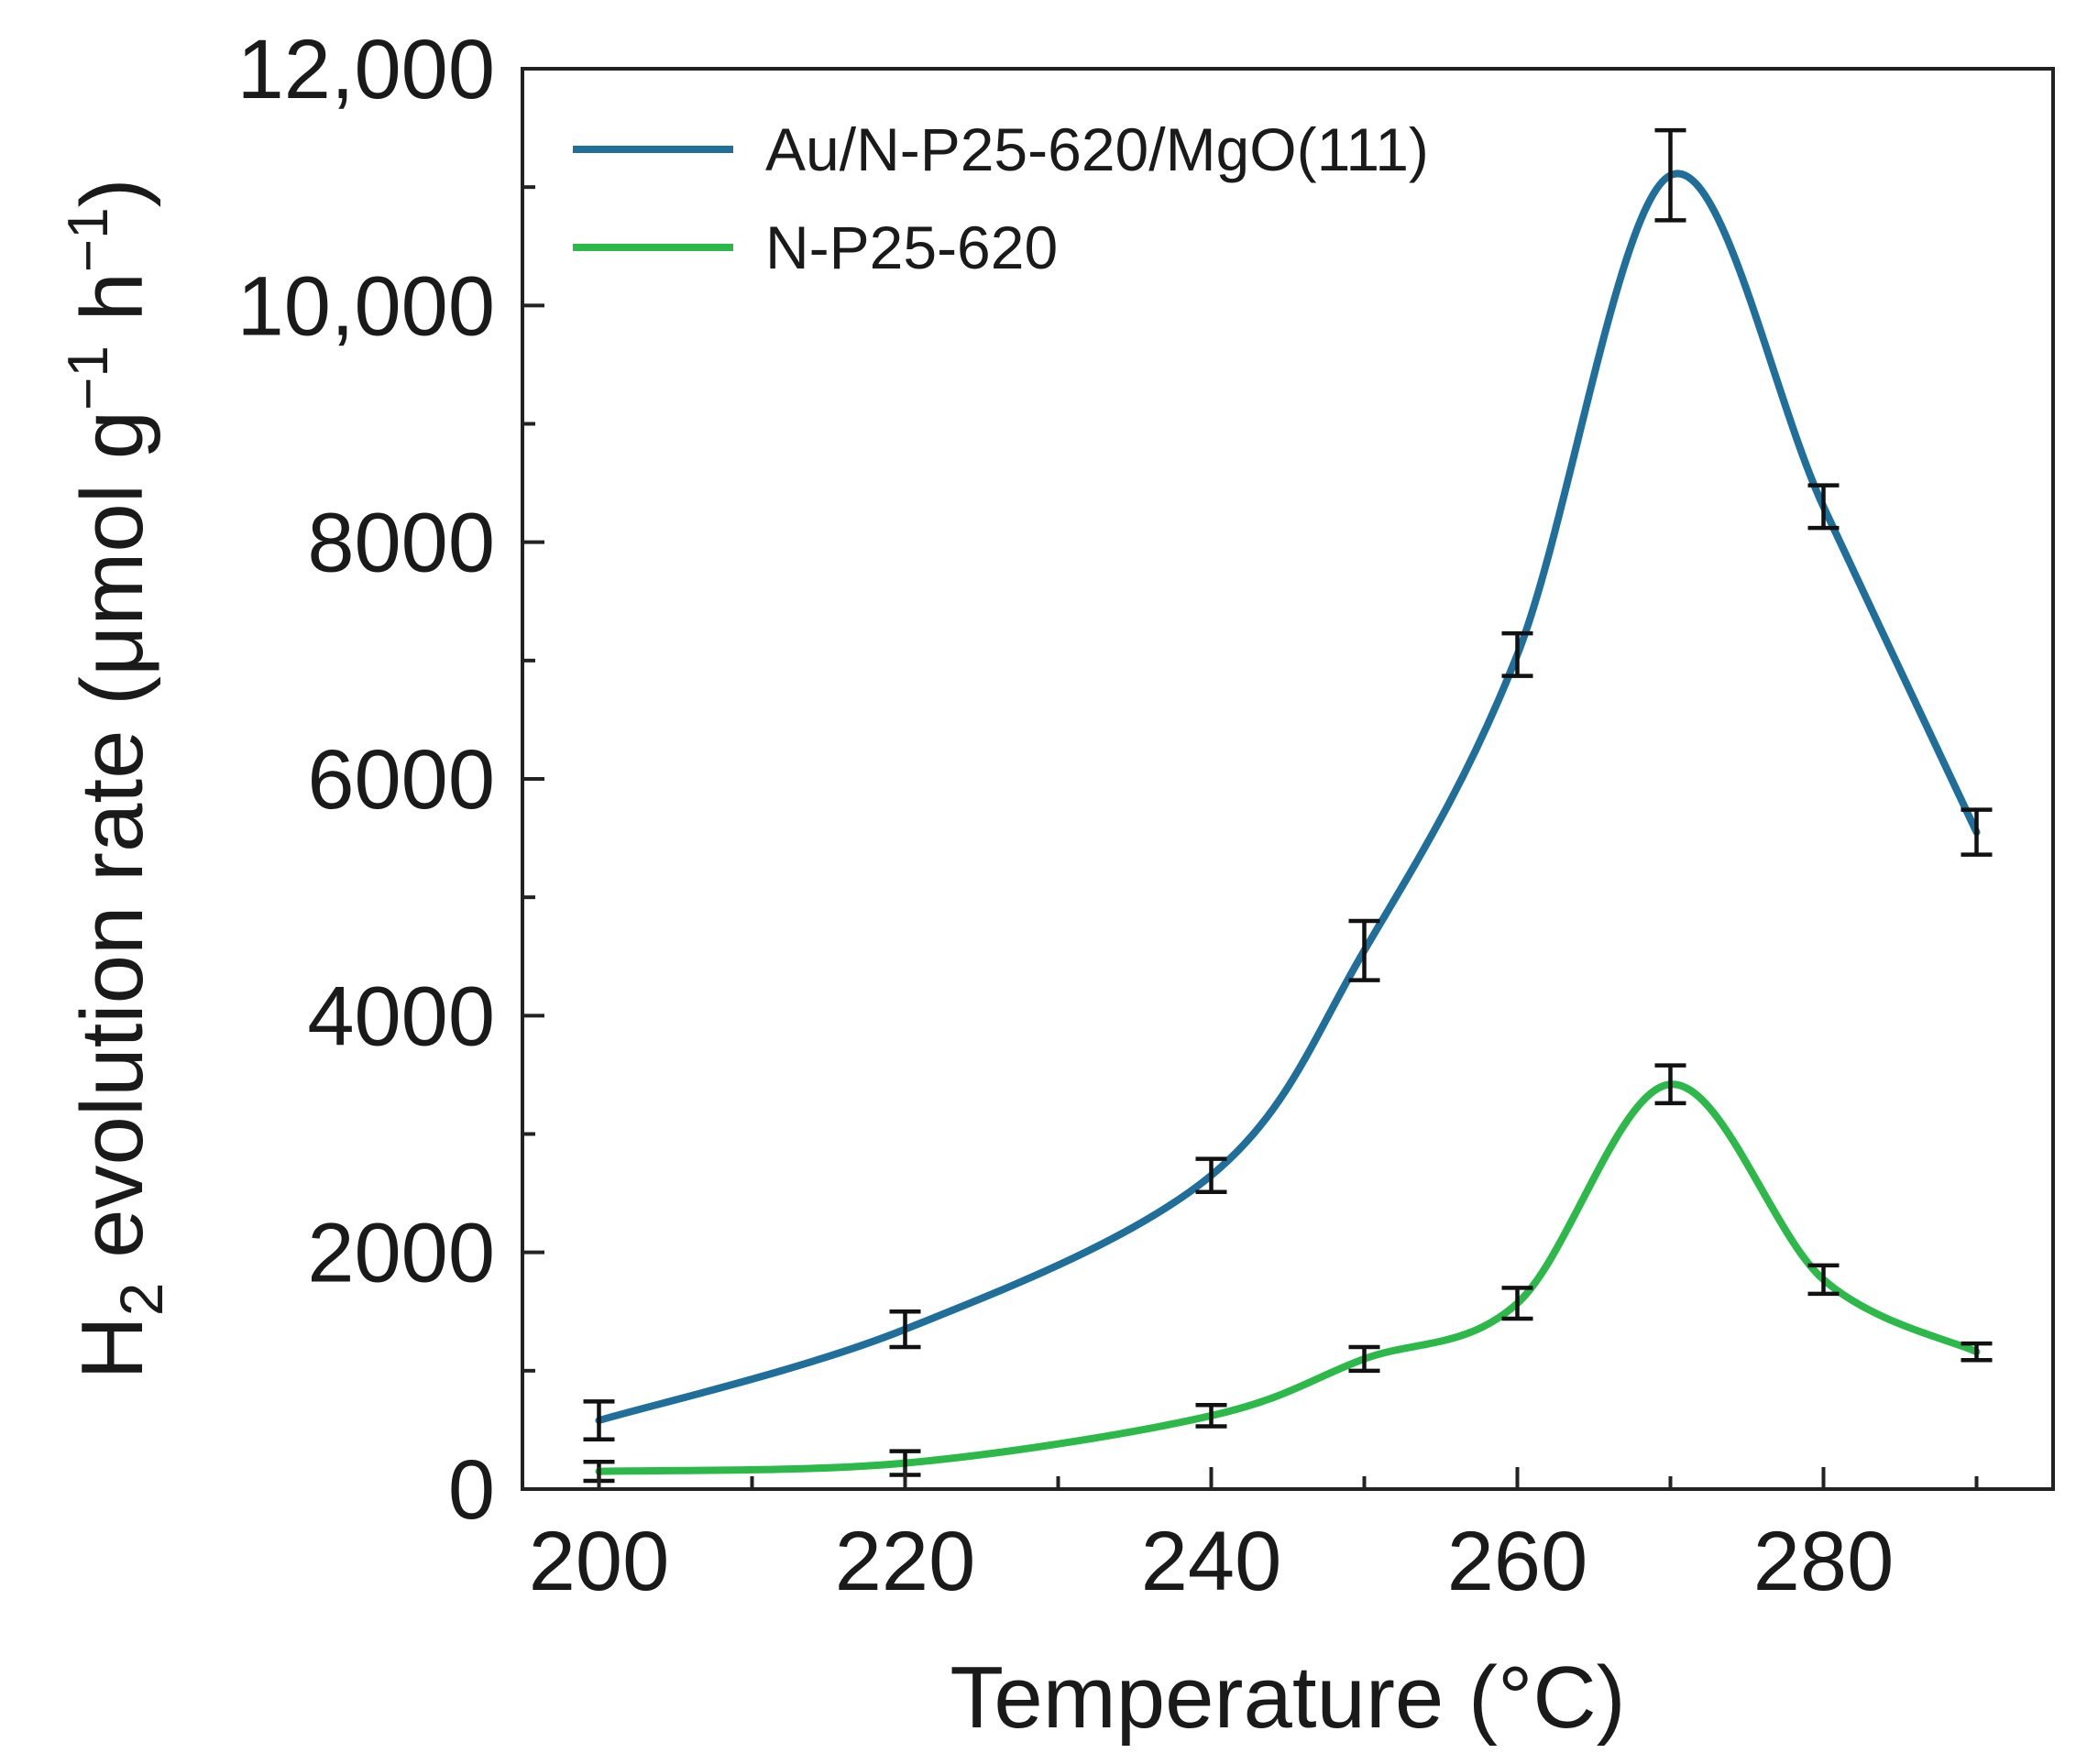  Describe the element at coordinates (366, 69) in the screenshot. I see `y-tick-label: 12,000` at that location.